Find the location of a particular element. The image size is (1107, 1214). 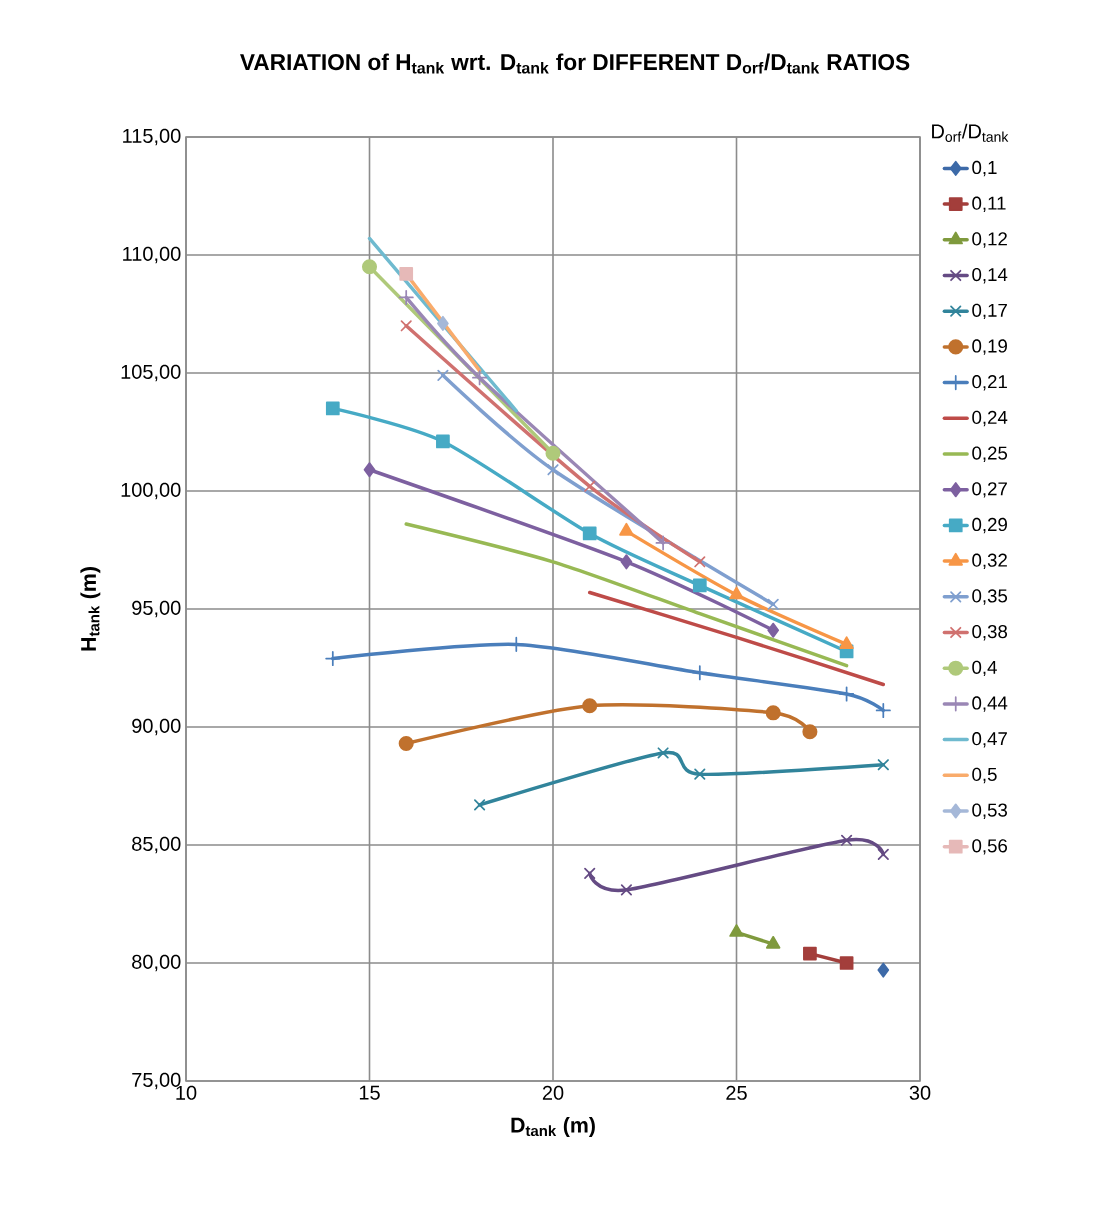

legend-label: 0,11 is located at coordinates (989, 204).